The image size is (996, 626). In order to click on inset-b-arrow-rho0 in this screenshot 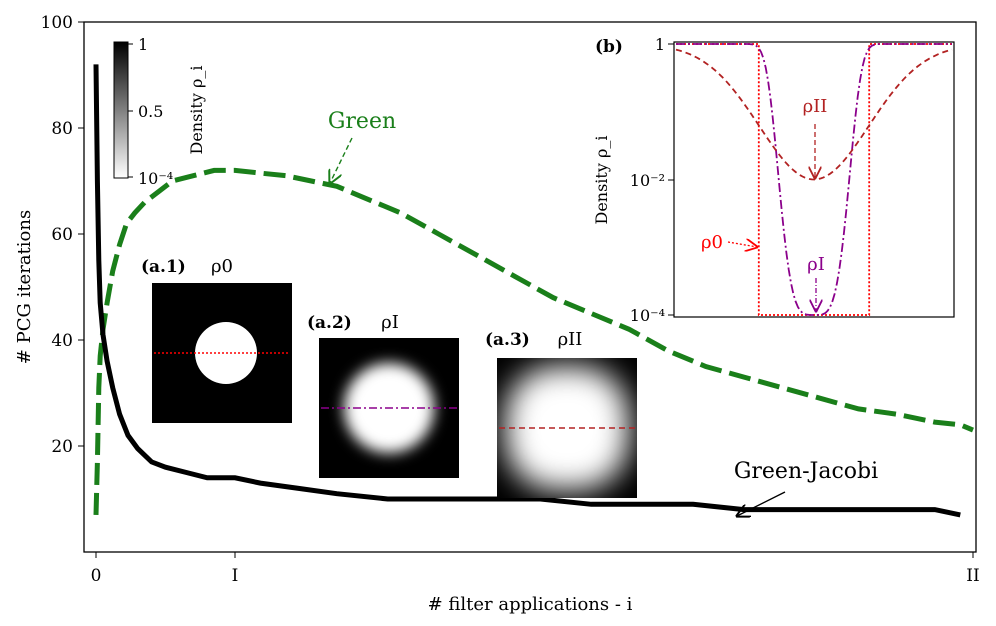, I will do `click(742, 244)`.